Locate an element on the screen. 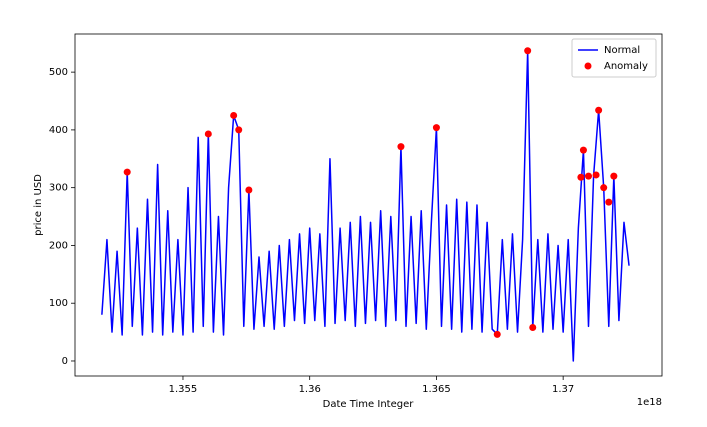  legend-box is located at coordinates (614, 58).